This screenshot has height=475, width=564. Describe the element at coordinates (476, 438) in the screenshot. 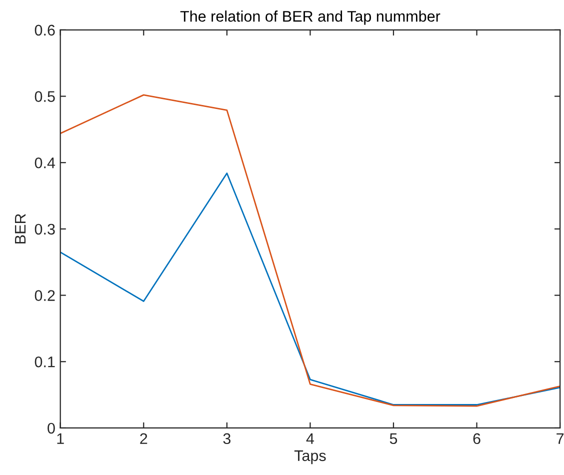

I see `x-tick-label: 6` at that location.